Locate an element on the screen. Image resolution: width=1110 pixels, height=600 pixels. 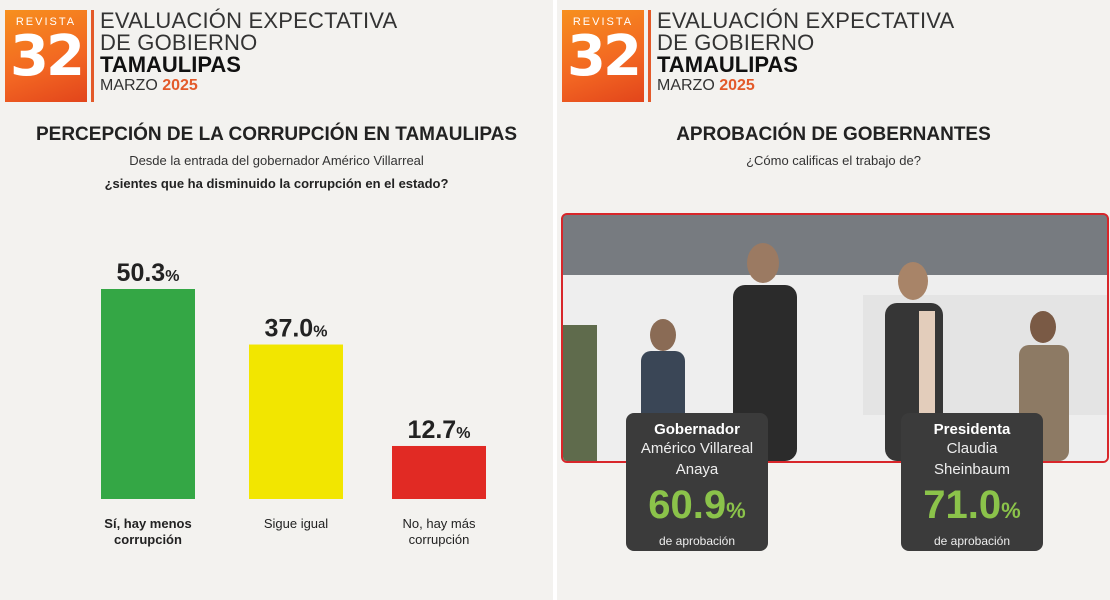
category-label: Sí, hay menos corrupción is located at coordinates (147, 531).